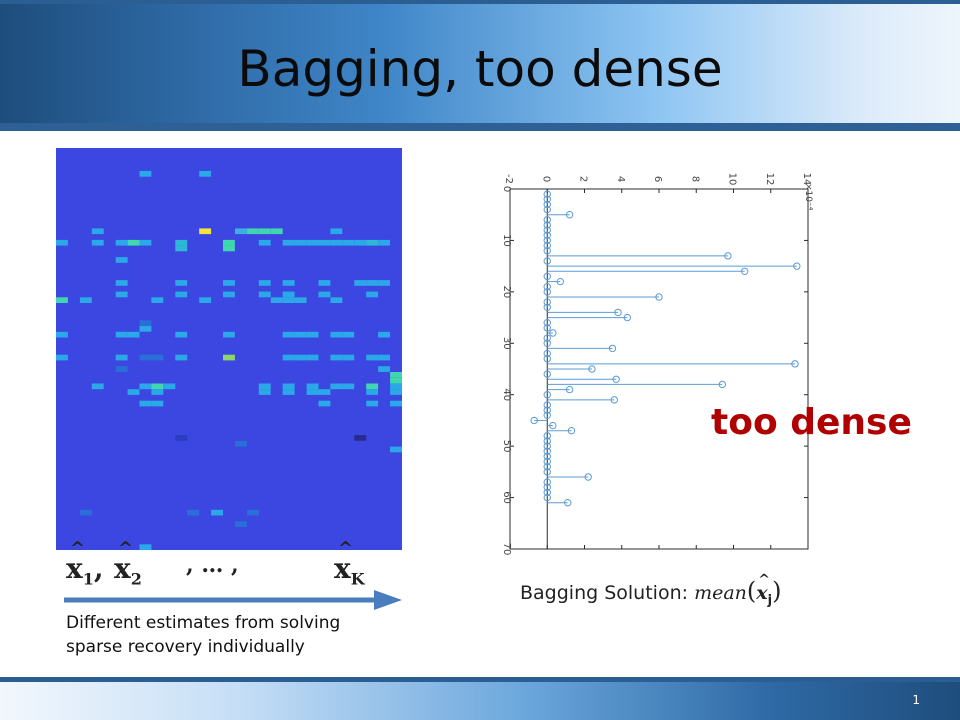 This screenshot has width=960, height=720. Describe the element at coordinates (203, 623) in the screenshot. I see `caption-line-1: Different estimates from solving` at that location.